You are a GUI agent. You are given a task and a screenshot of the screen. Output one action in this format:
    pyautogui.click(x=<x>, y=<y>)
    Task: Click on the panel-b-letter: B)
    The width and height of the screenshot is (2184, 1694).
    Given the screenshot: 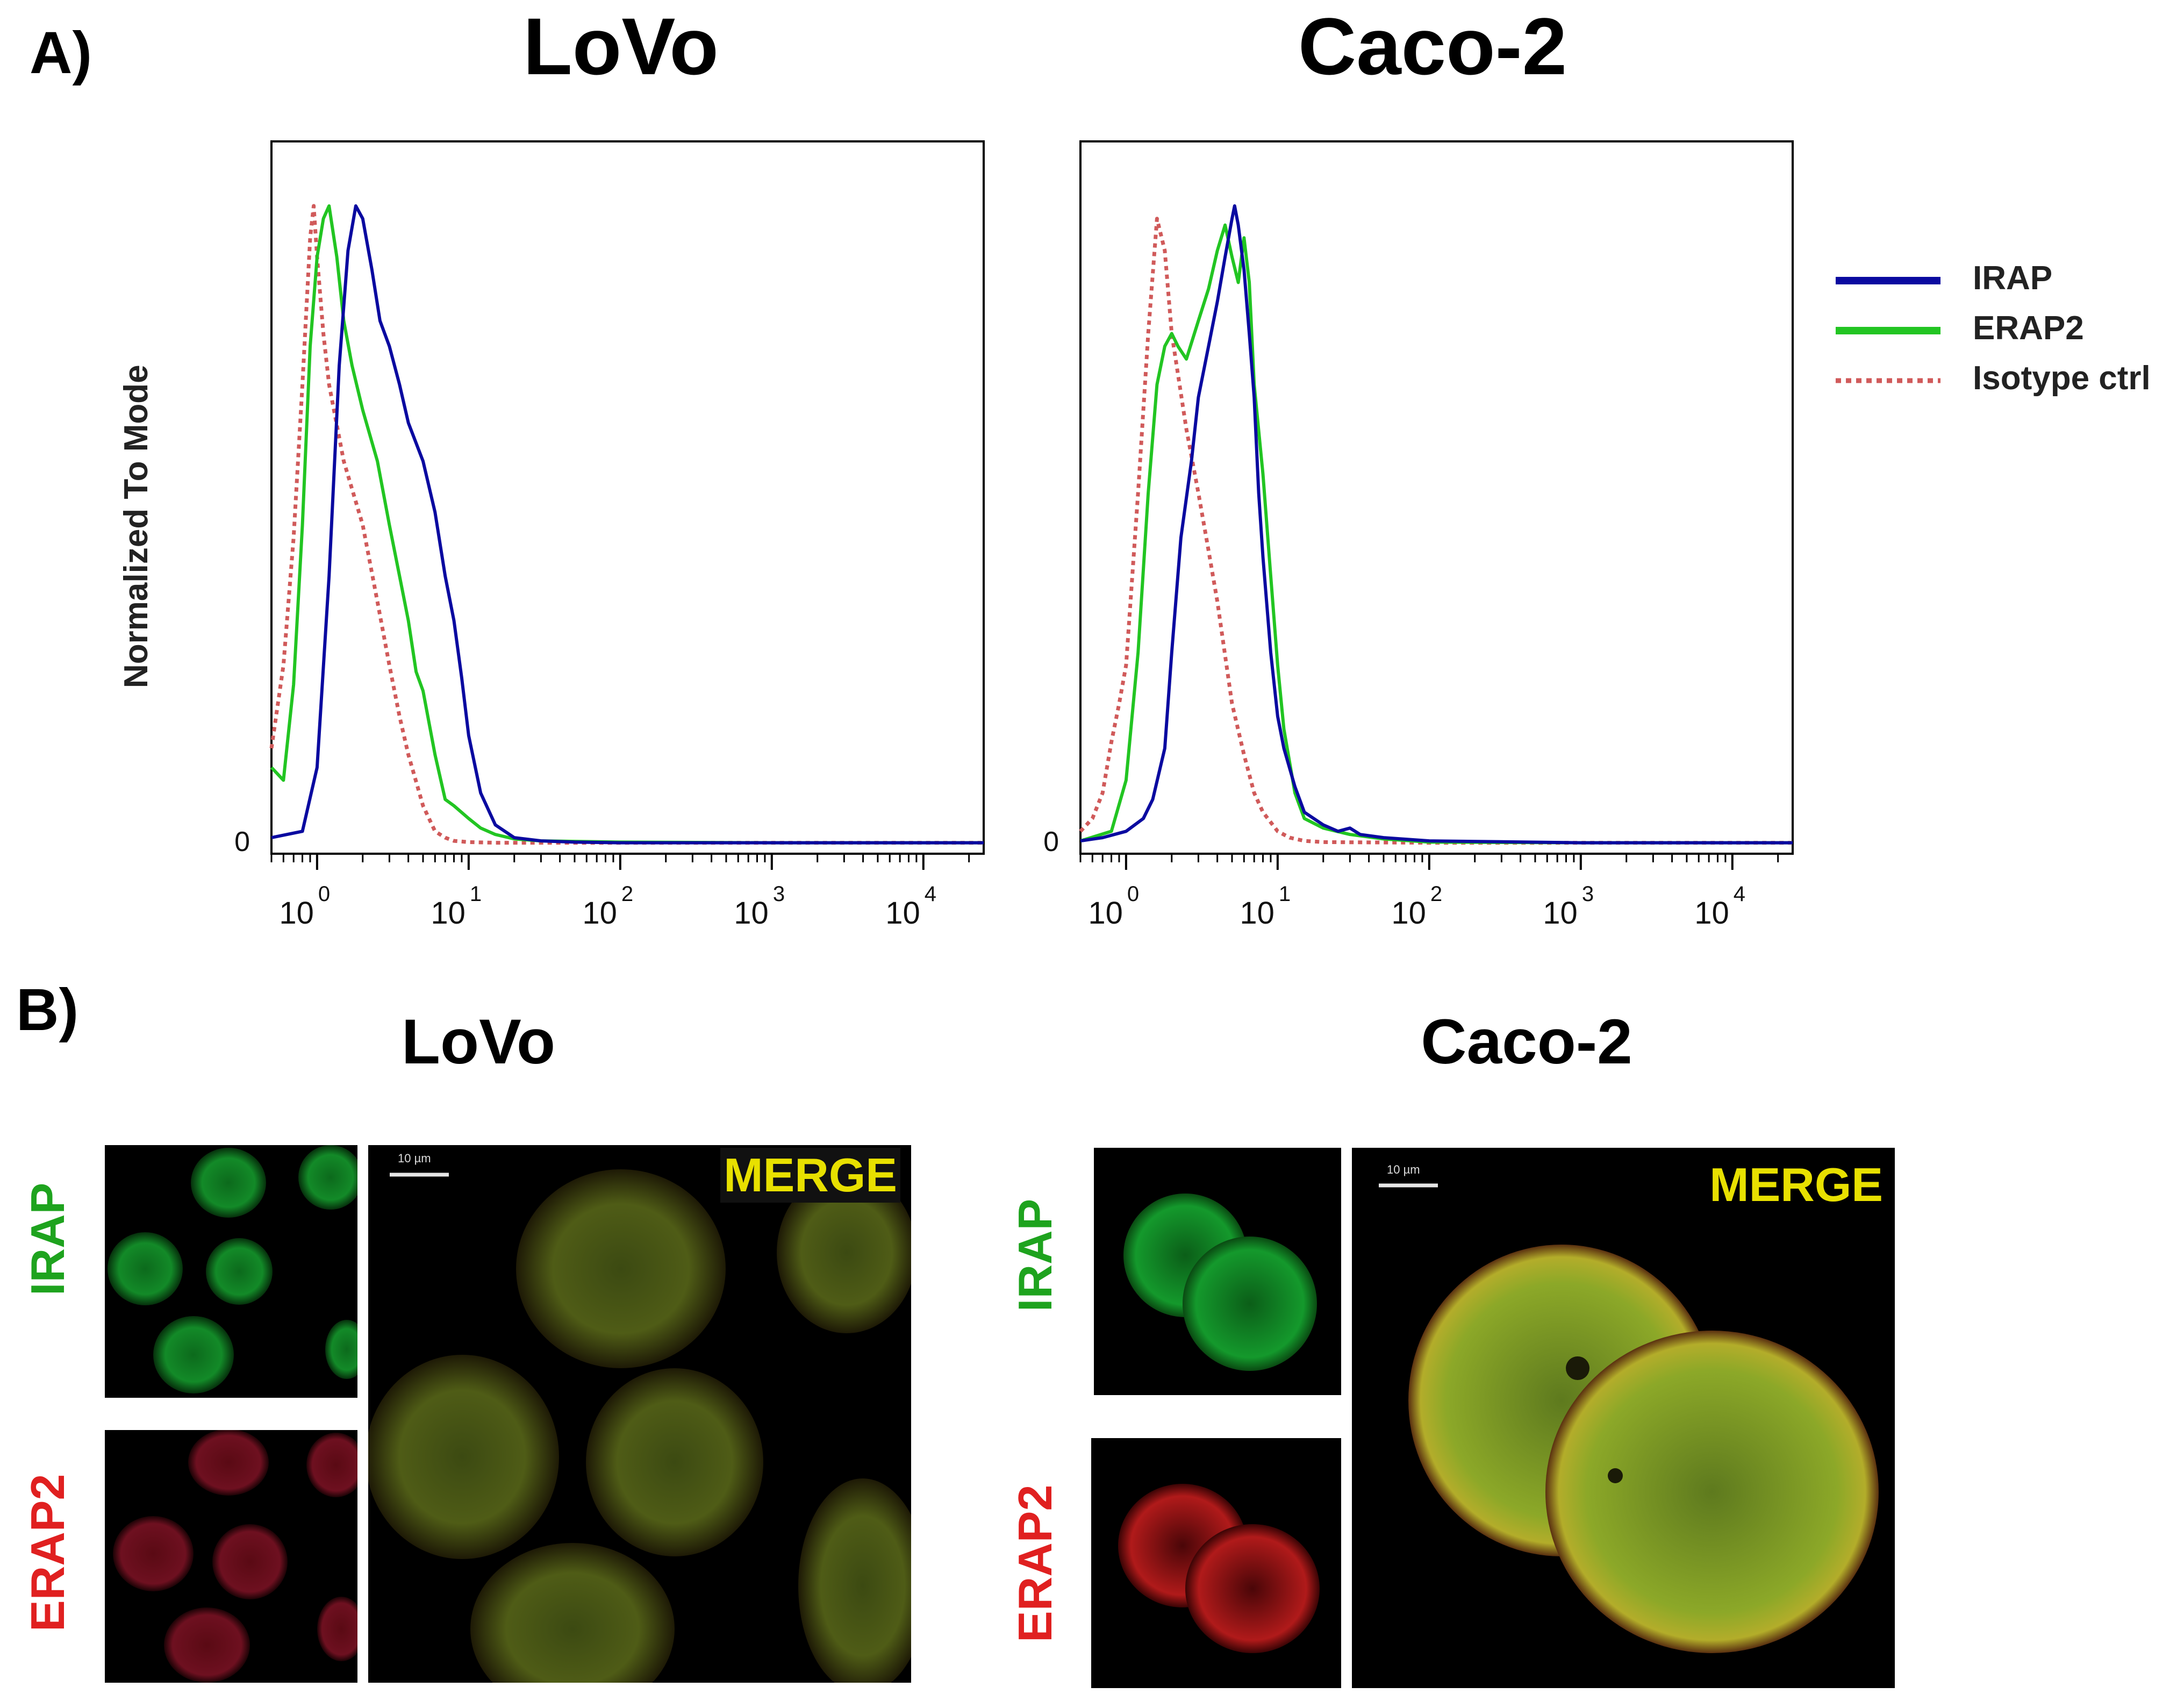 What is the action you would take?
    pyautogui.click(x=47, y=1010)
    